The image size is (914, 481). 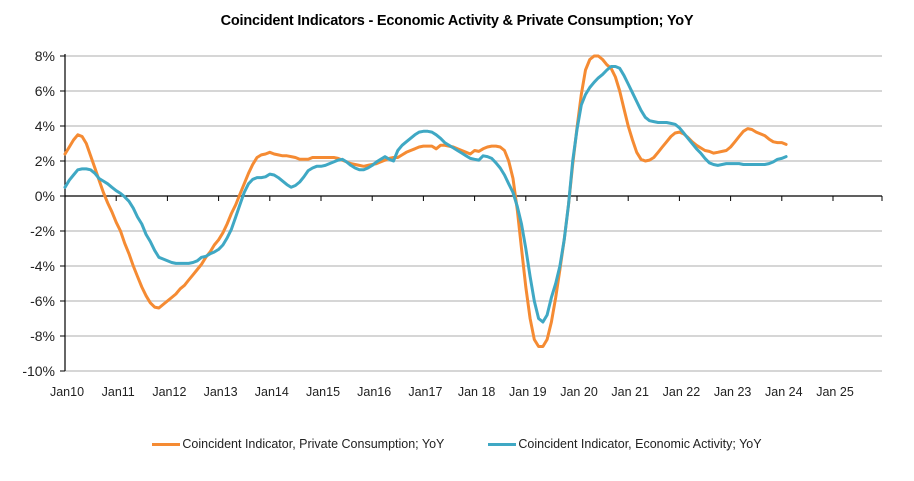 I want to click on y-tick-label: 6%, so click(x=45, y=91).